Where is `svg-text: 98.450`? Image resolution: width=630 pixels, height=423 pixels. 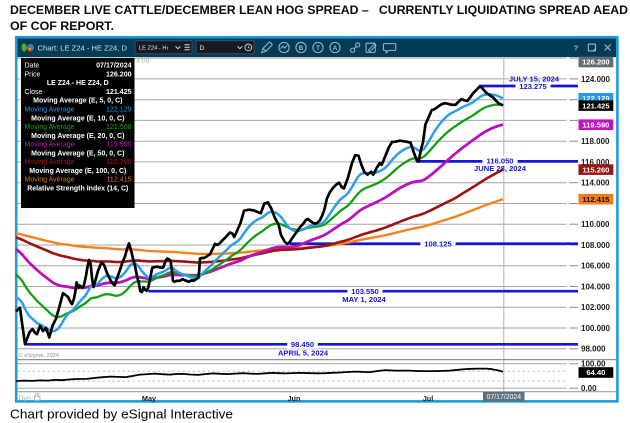
svg-text: 98.450 is located at coordinates (302, 344).